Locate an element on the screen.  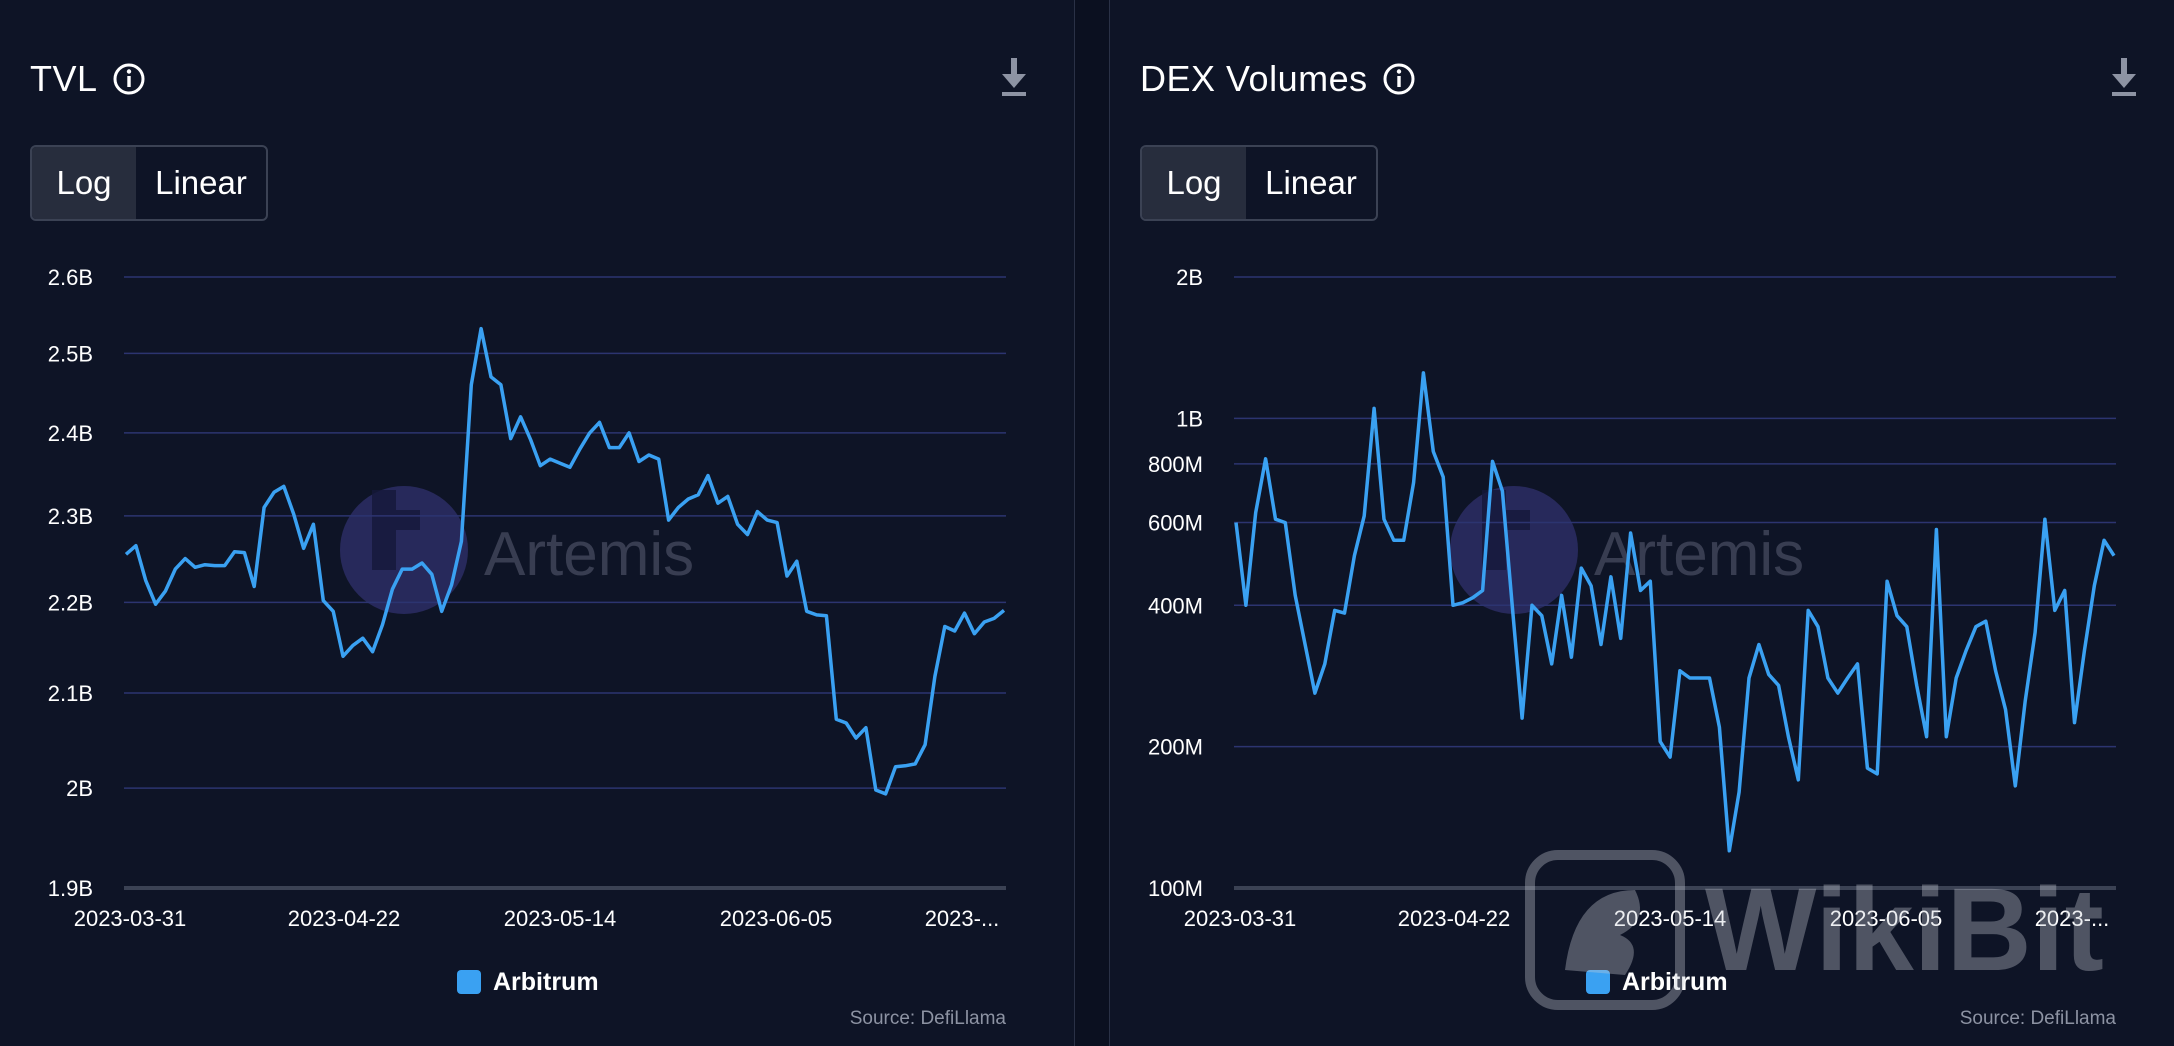
y-tick-label: 2.5B is located at coordinates (70, 353).